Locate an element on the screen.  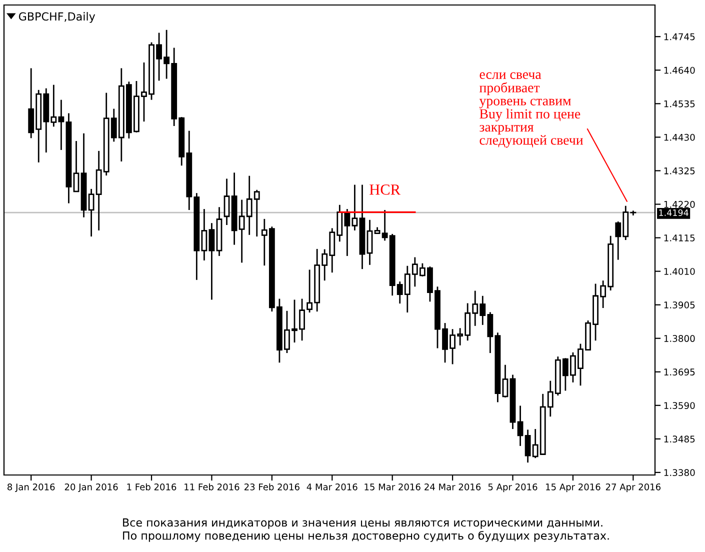
x-tick-label: 4 Mar 2016 is located at coordinates (332, 486).